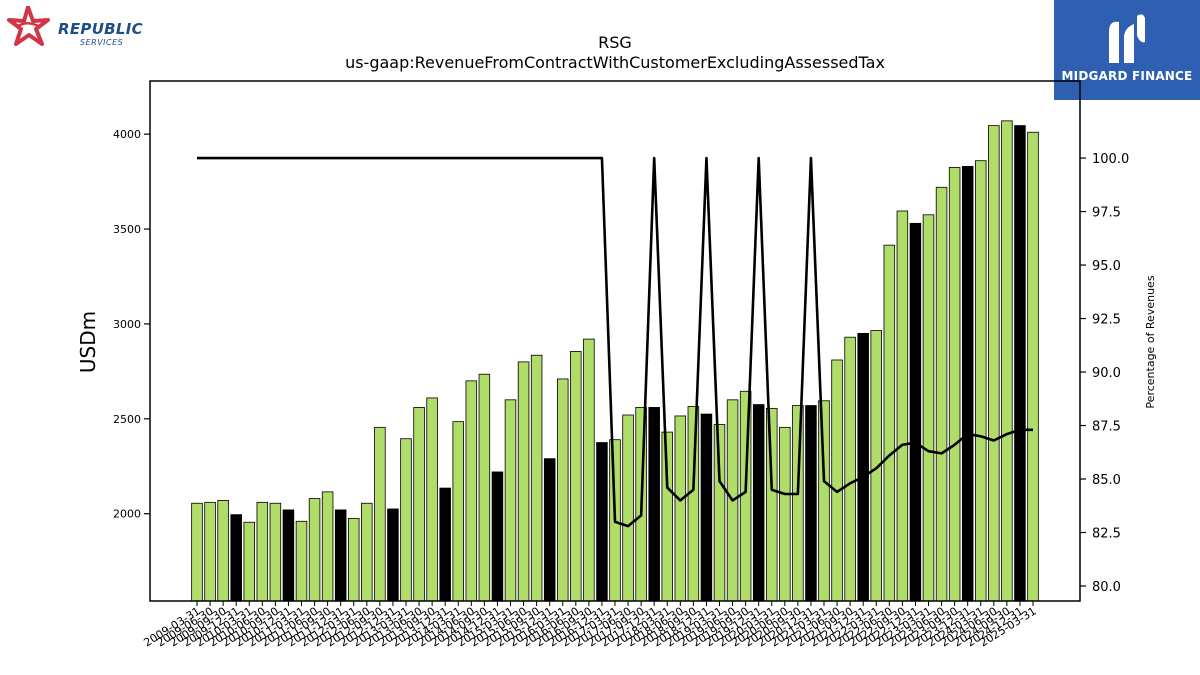 The width and height of the screenshot is (1200, 675). What do you see at coordinates (102, 42) in the screenshot?
I see `company-tagline: SERVICES` at bounding box center [102, 42].